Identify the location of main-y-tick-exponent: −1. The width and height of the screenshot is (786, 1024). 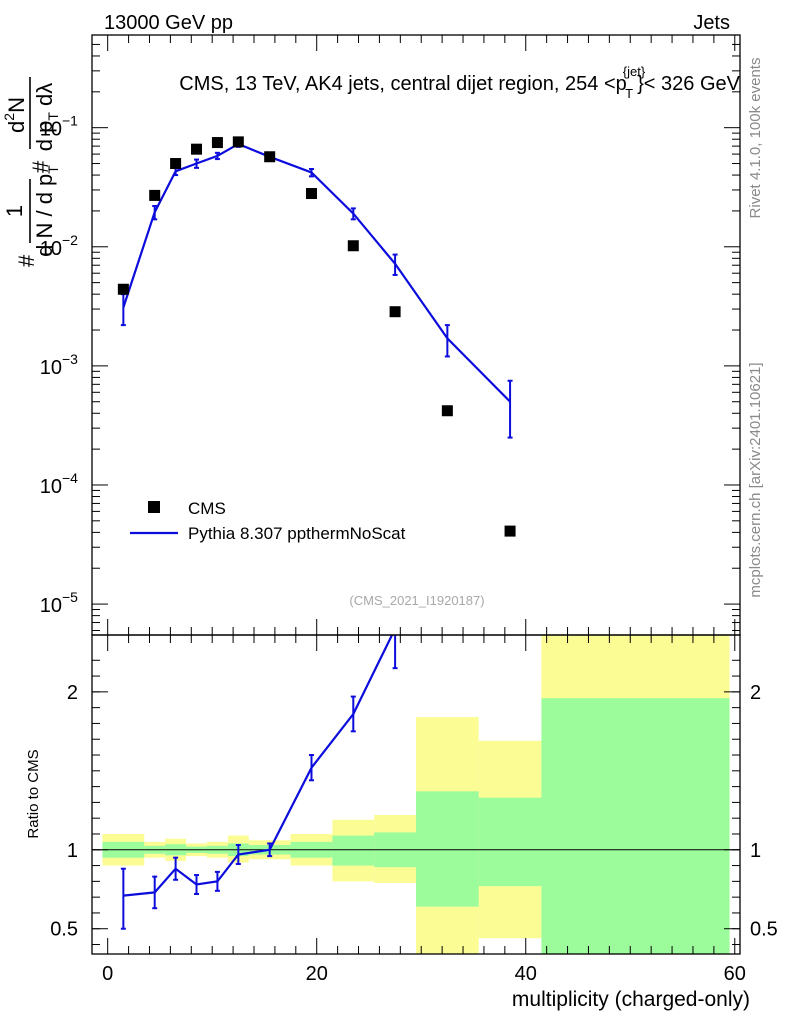
(70, 121).